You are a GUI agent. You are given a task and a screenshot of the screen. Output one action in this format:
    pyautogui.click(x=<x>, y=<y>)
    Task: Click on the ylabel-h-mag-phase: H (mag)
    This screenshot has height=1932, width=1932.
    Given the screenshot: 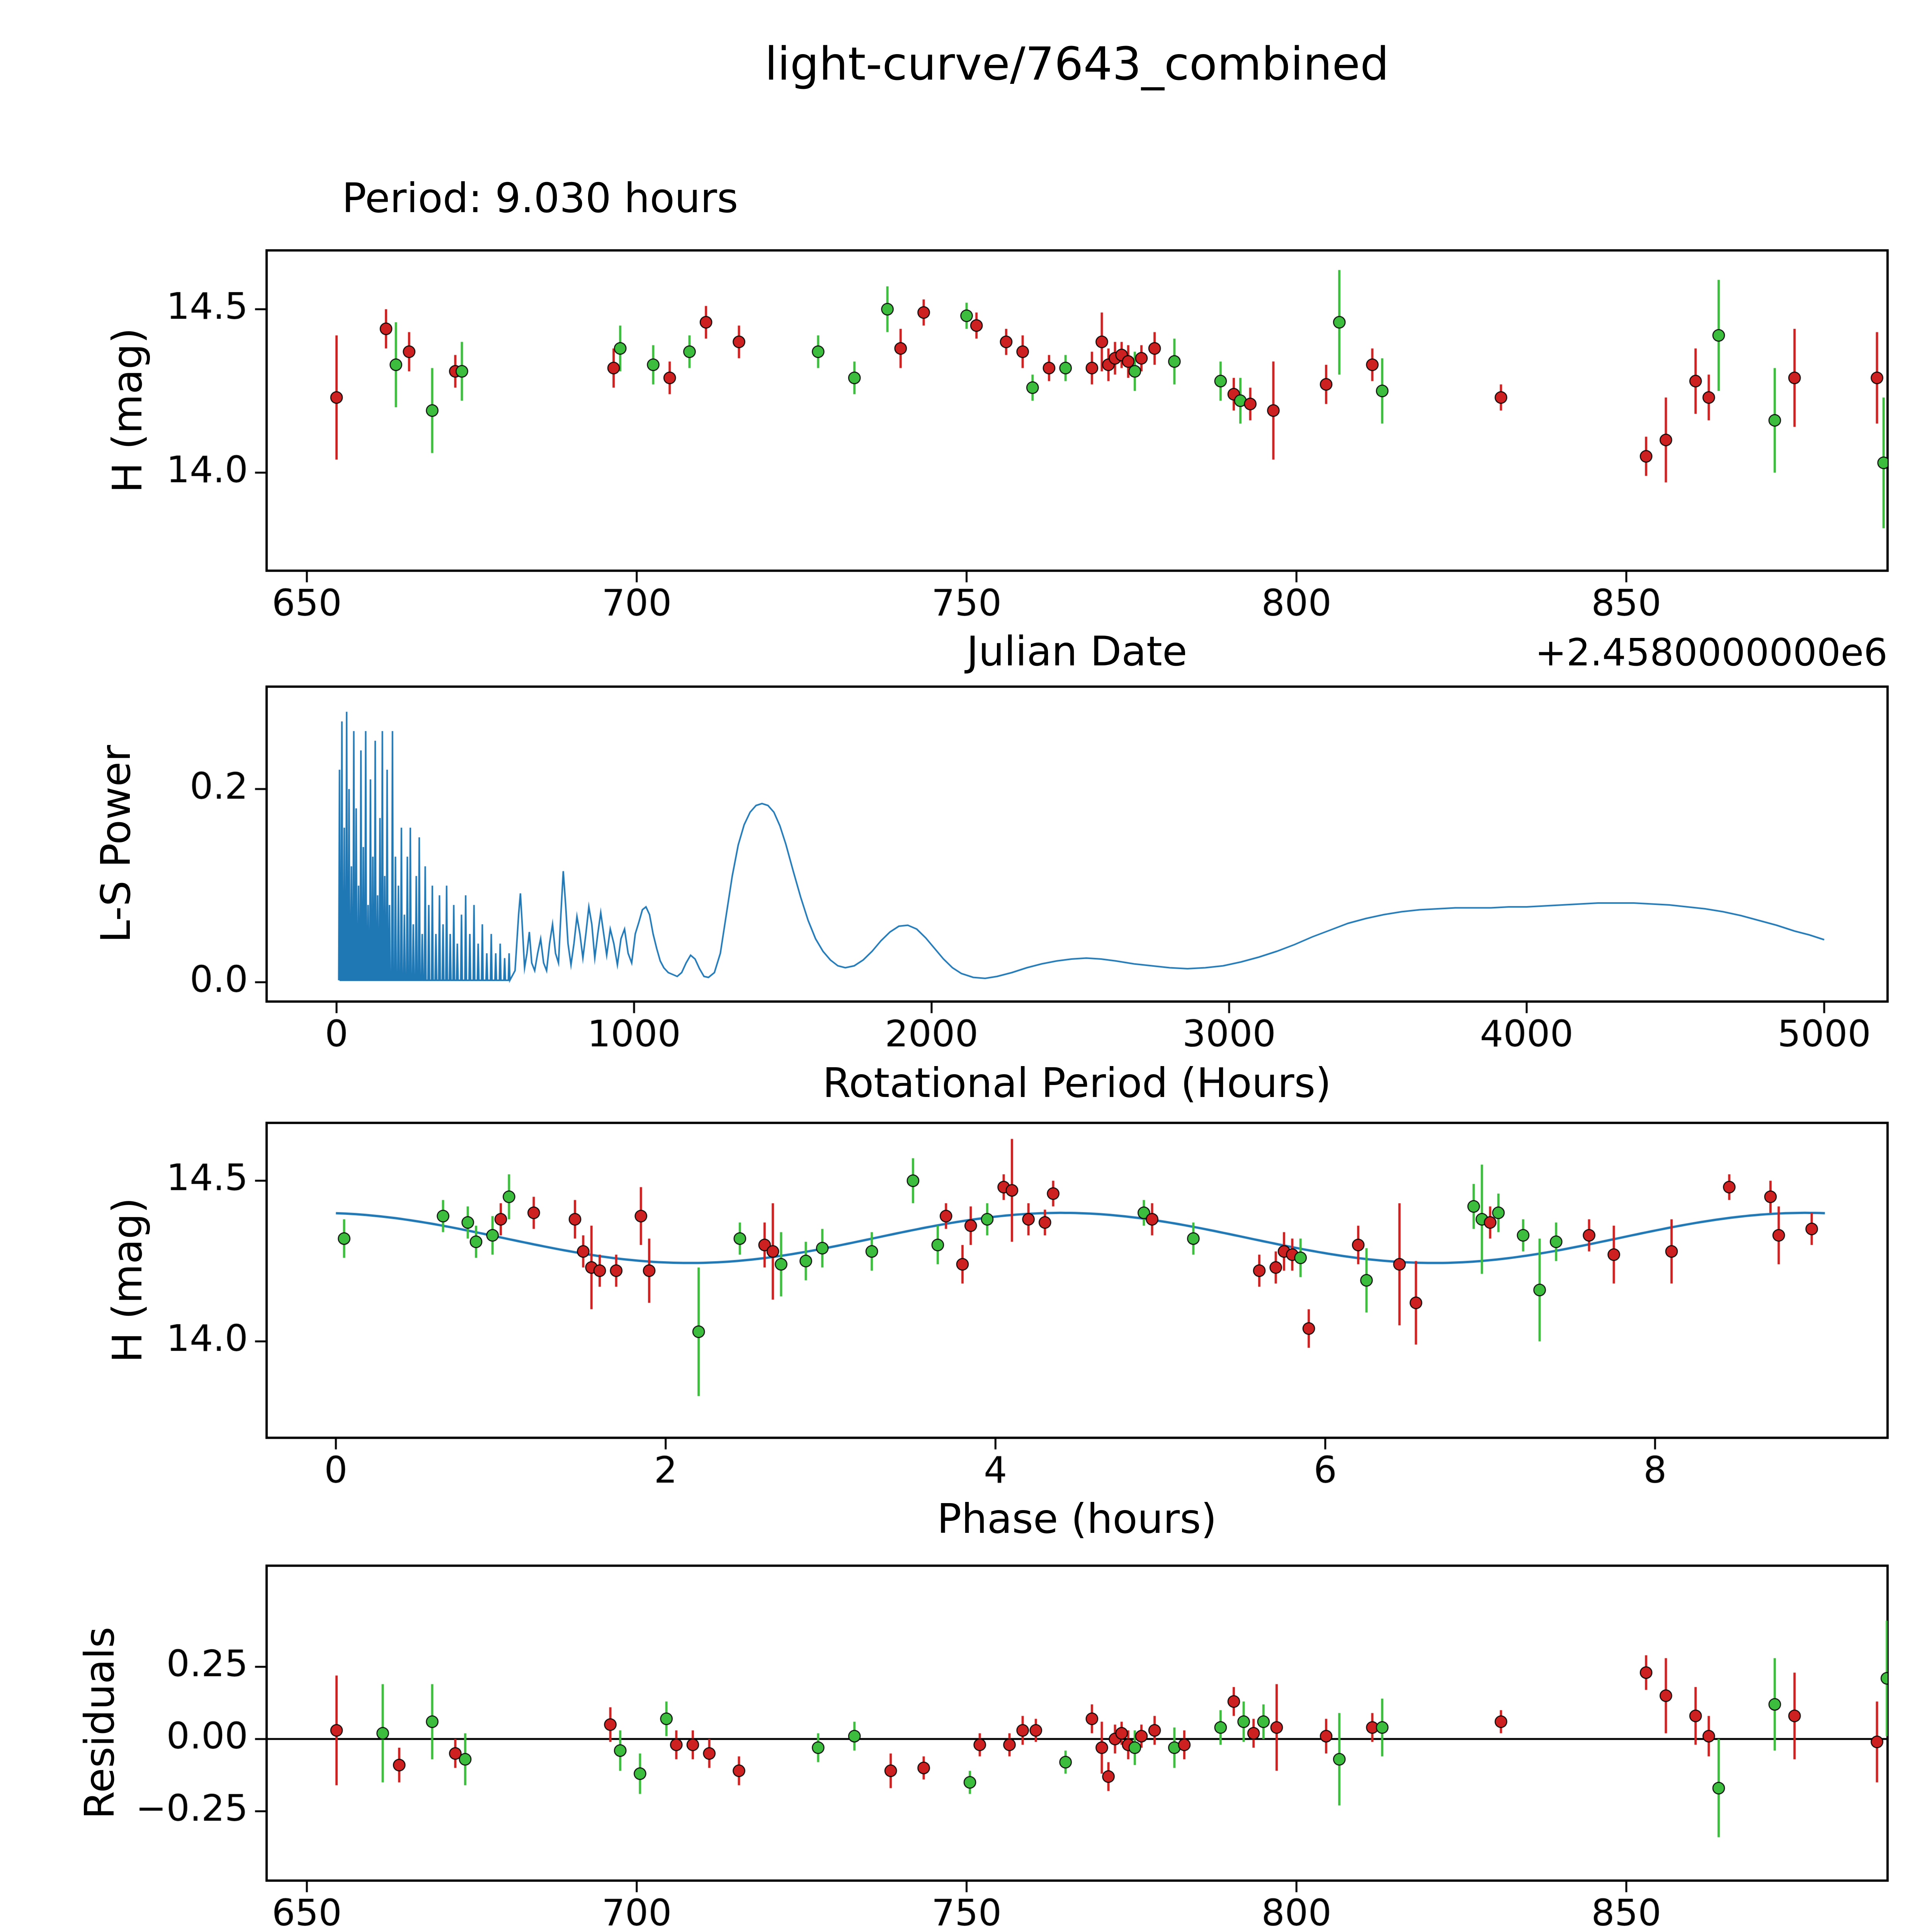 What is the action you would take?
    pyautogui.click(x=128, y=1280)
    